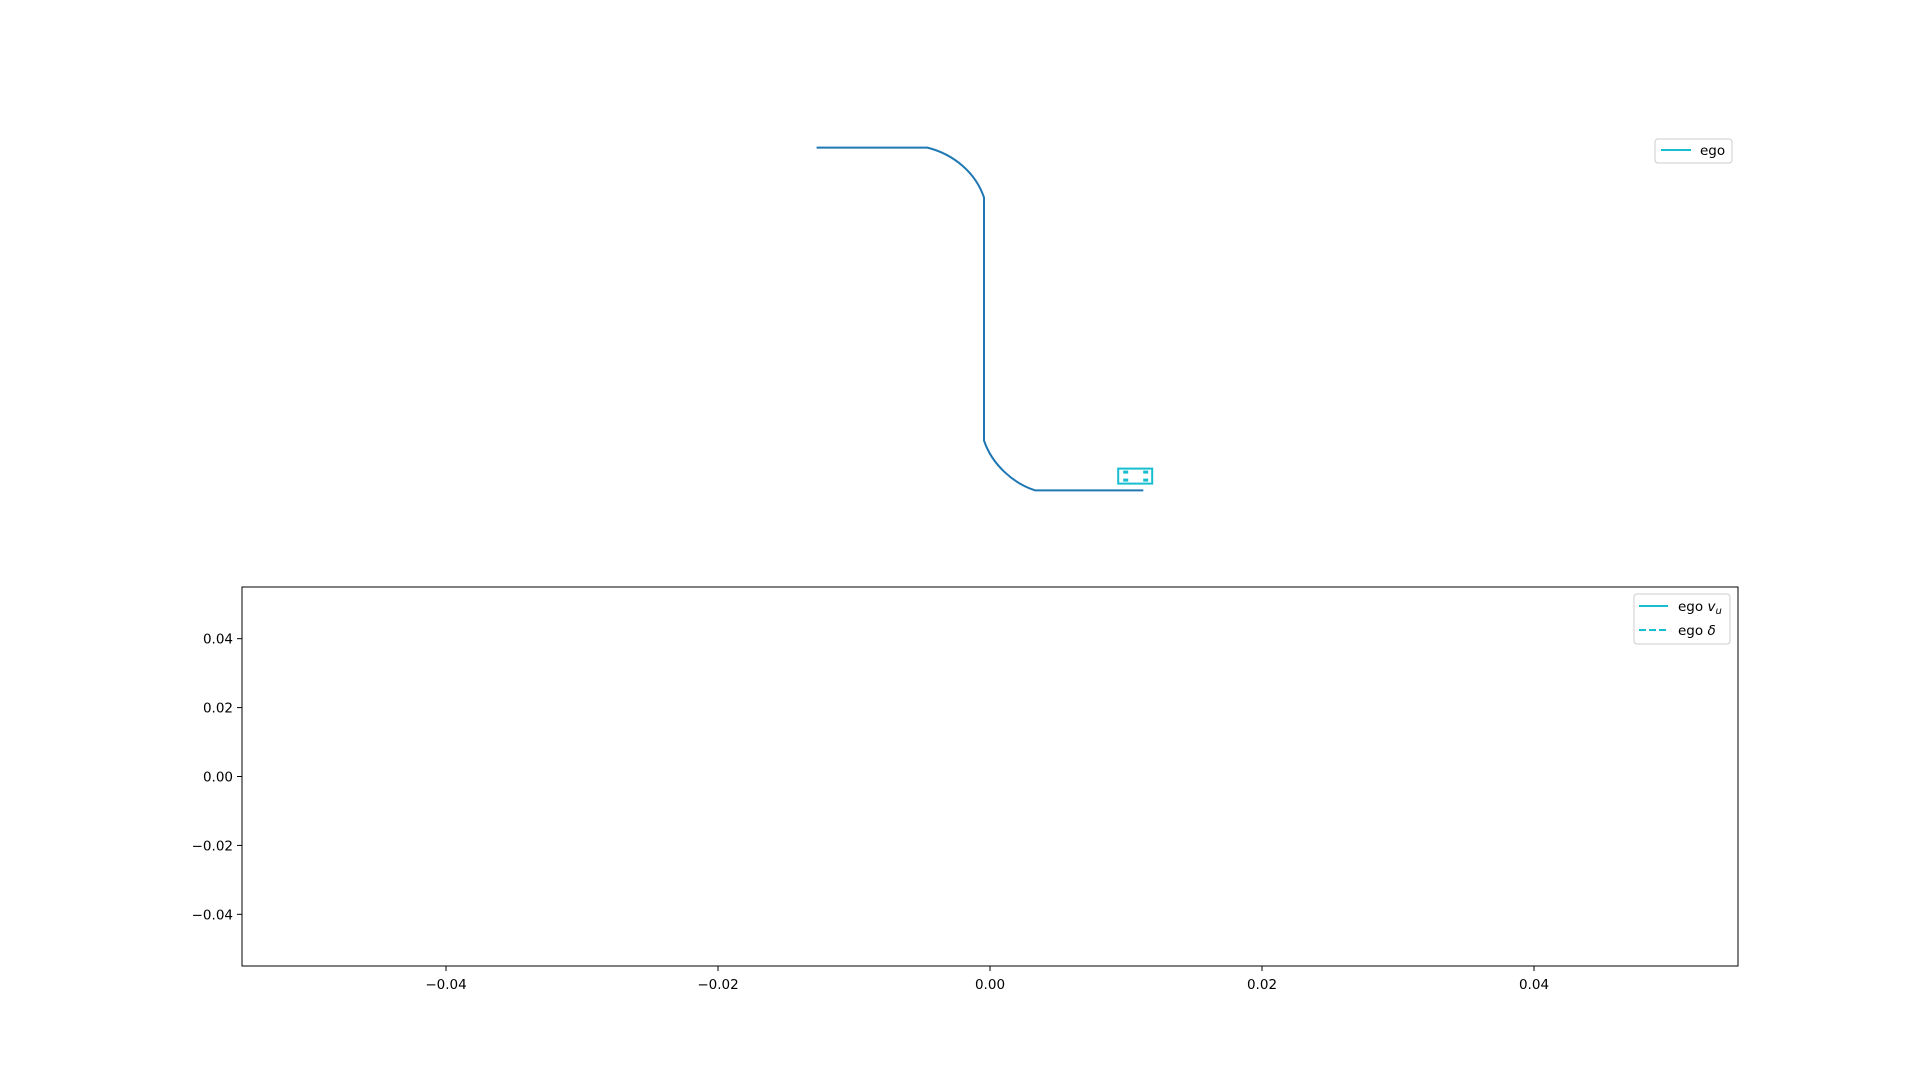  I want to click on y-tick-label: 0.00, so click(218, 778).